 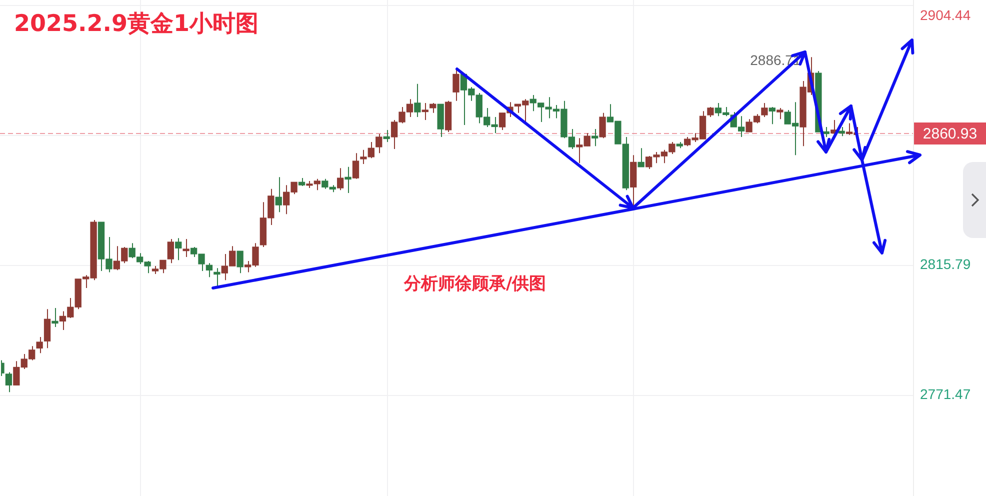 I want to click on text: 2025.2.9黄金1小时图, so click(x=136, y=24).